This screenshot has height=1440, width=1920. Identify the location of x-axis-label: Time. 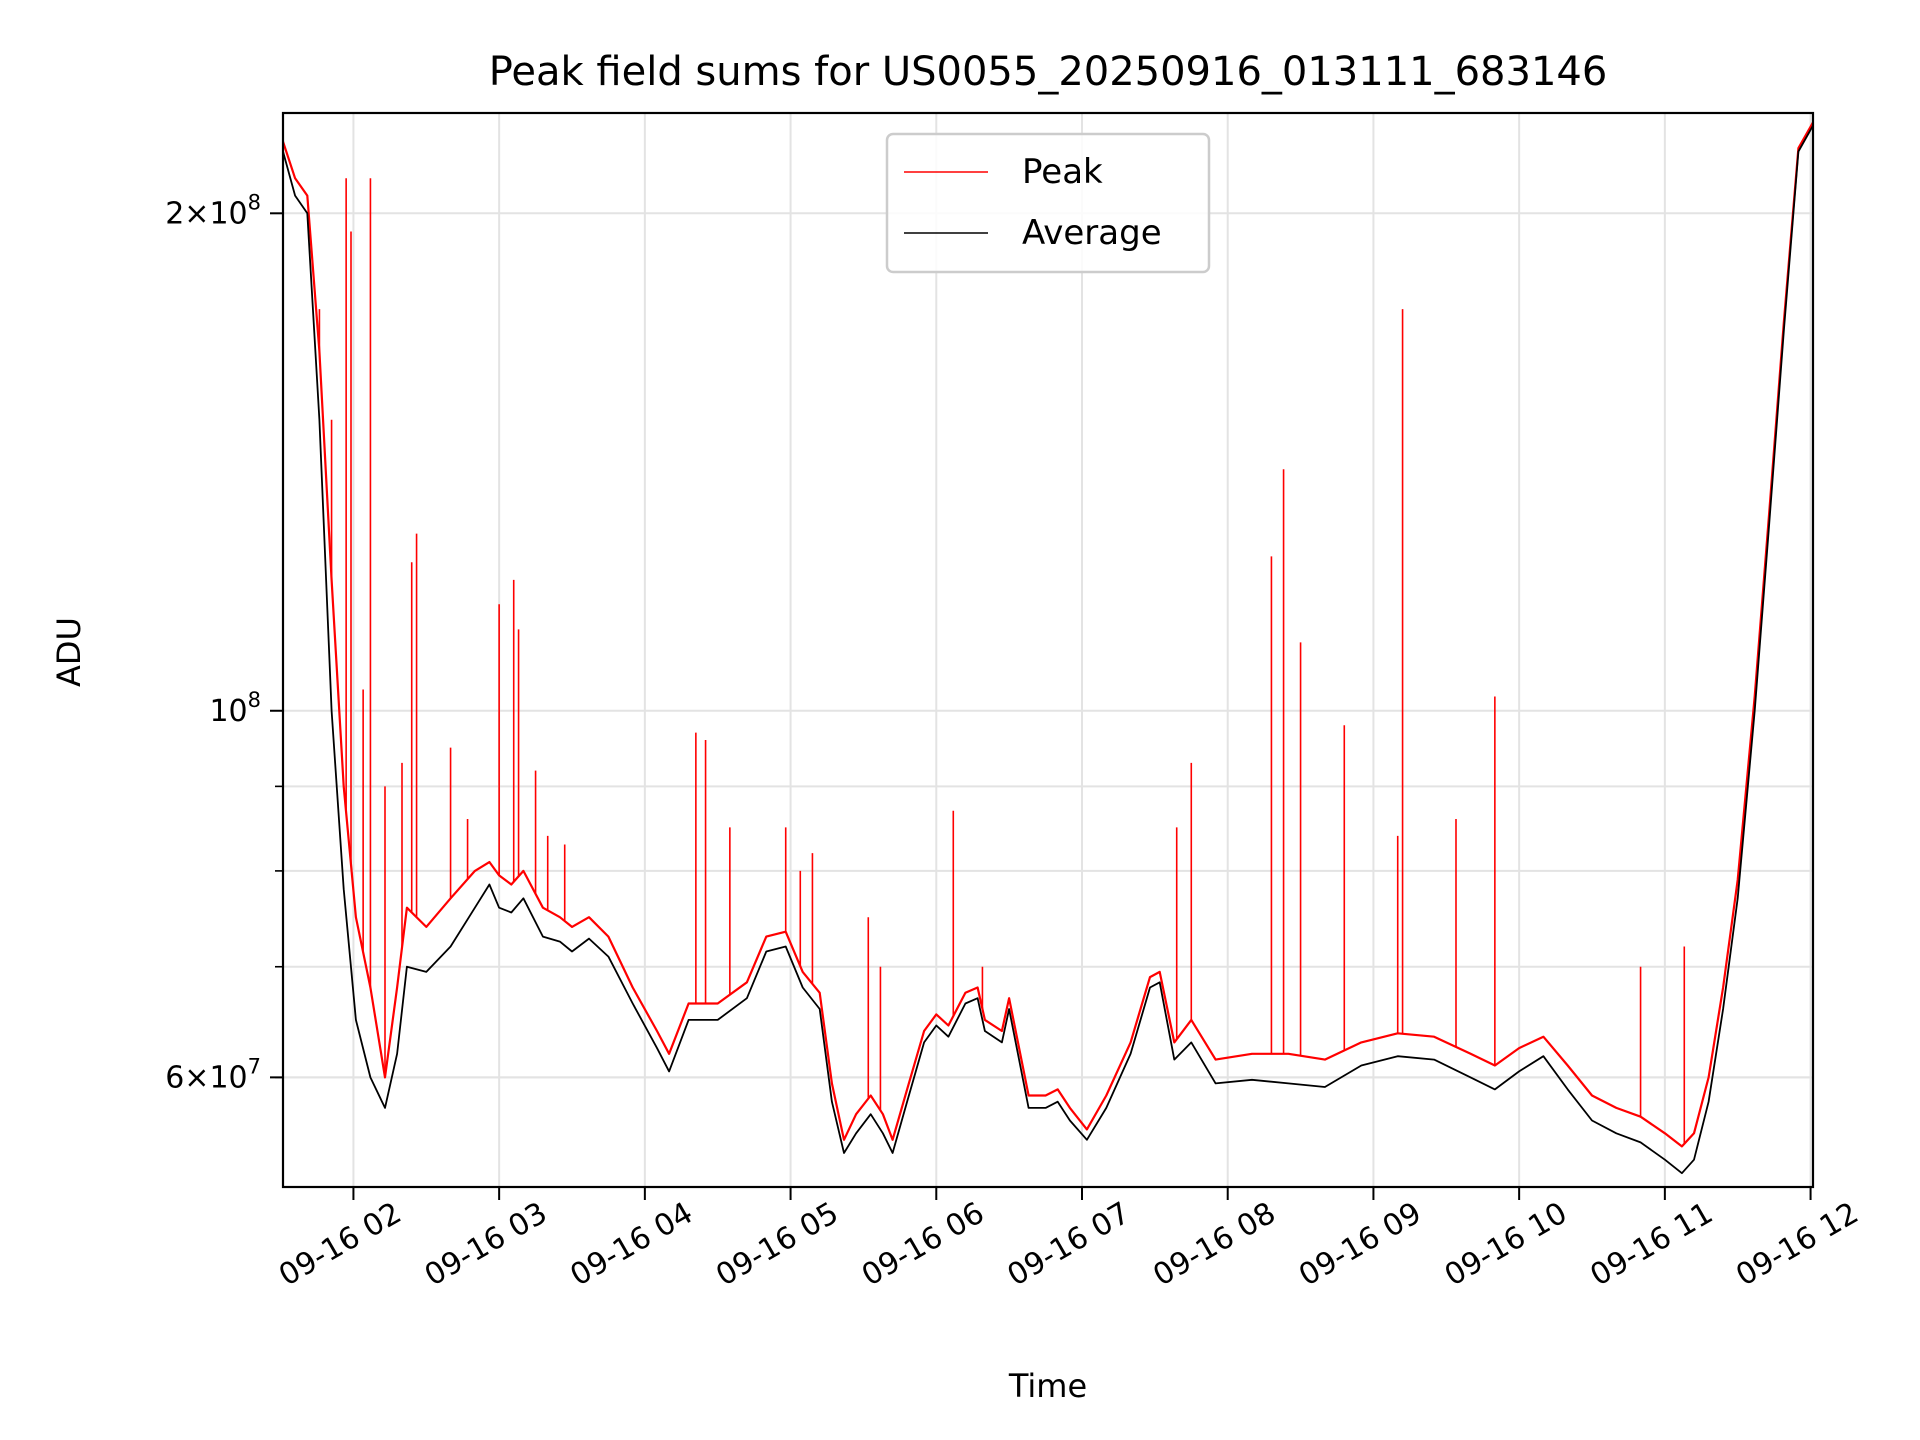
(1047, 1386).